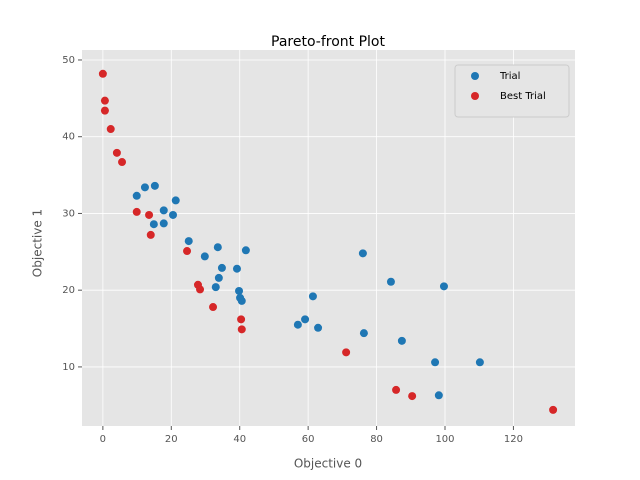  I want to click on x-tick-label: 60, so click(308, 439).